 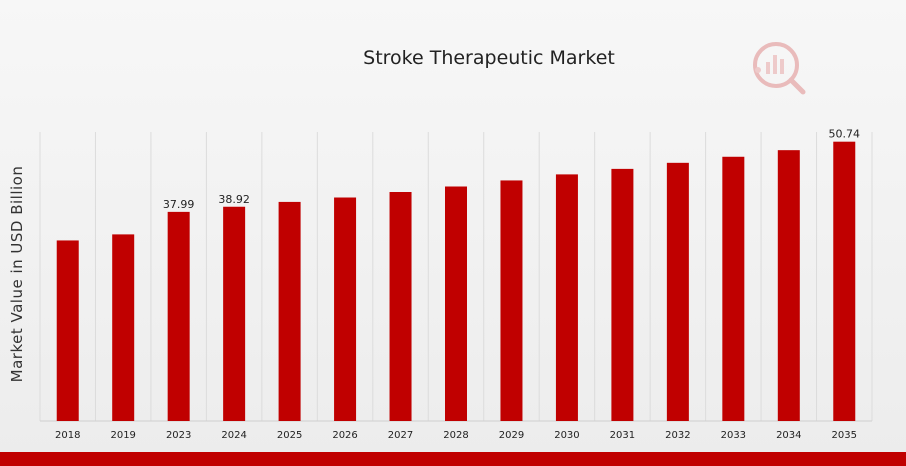 What do you see at coordinates (234, 313) in the screenshot?
I see `bar-2024` at bounding box center [234, 313].